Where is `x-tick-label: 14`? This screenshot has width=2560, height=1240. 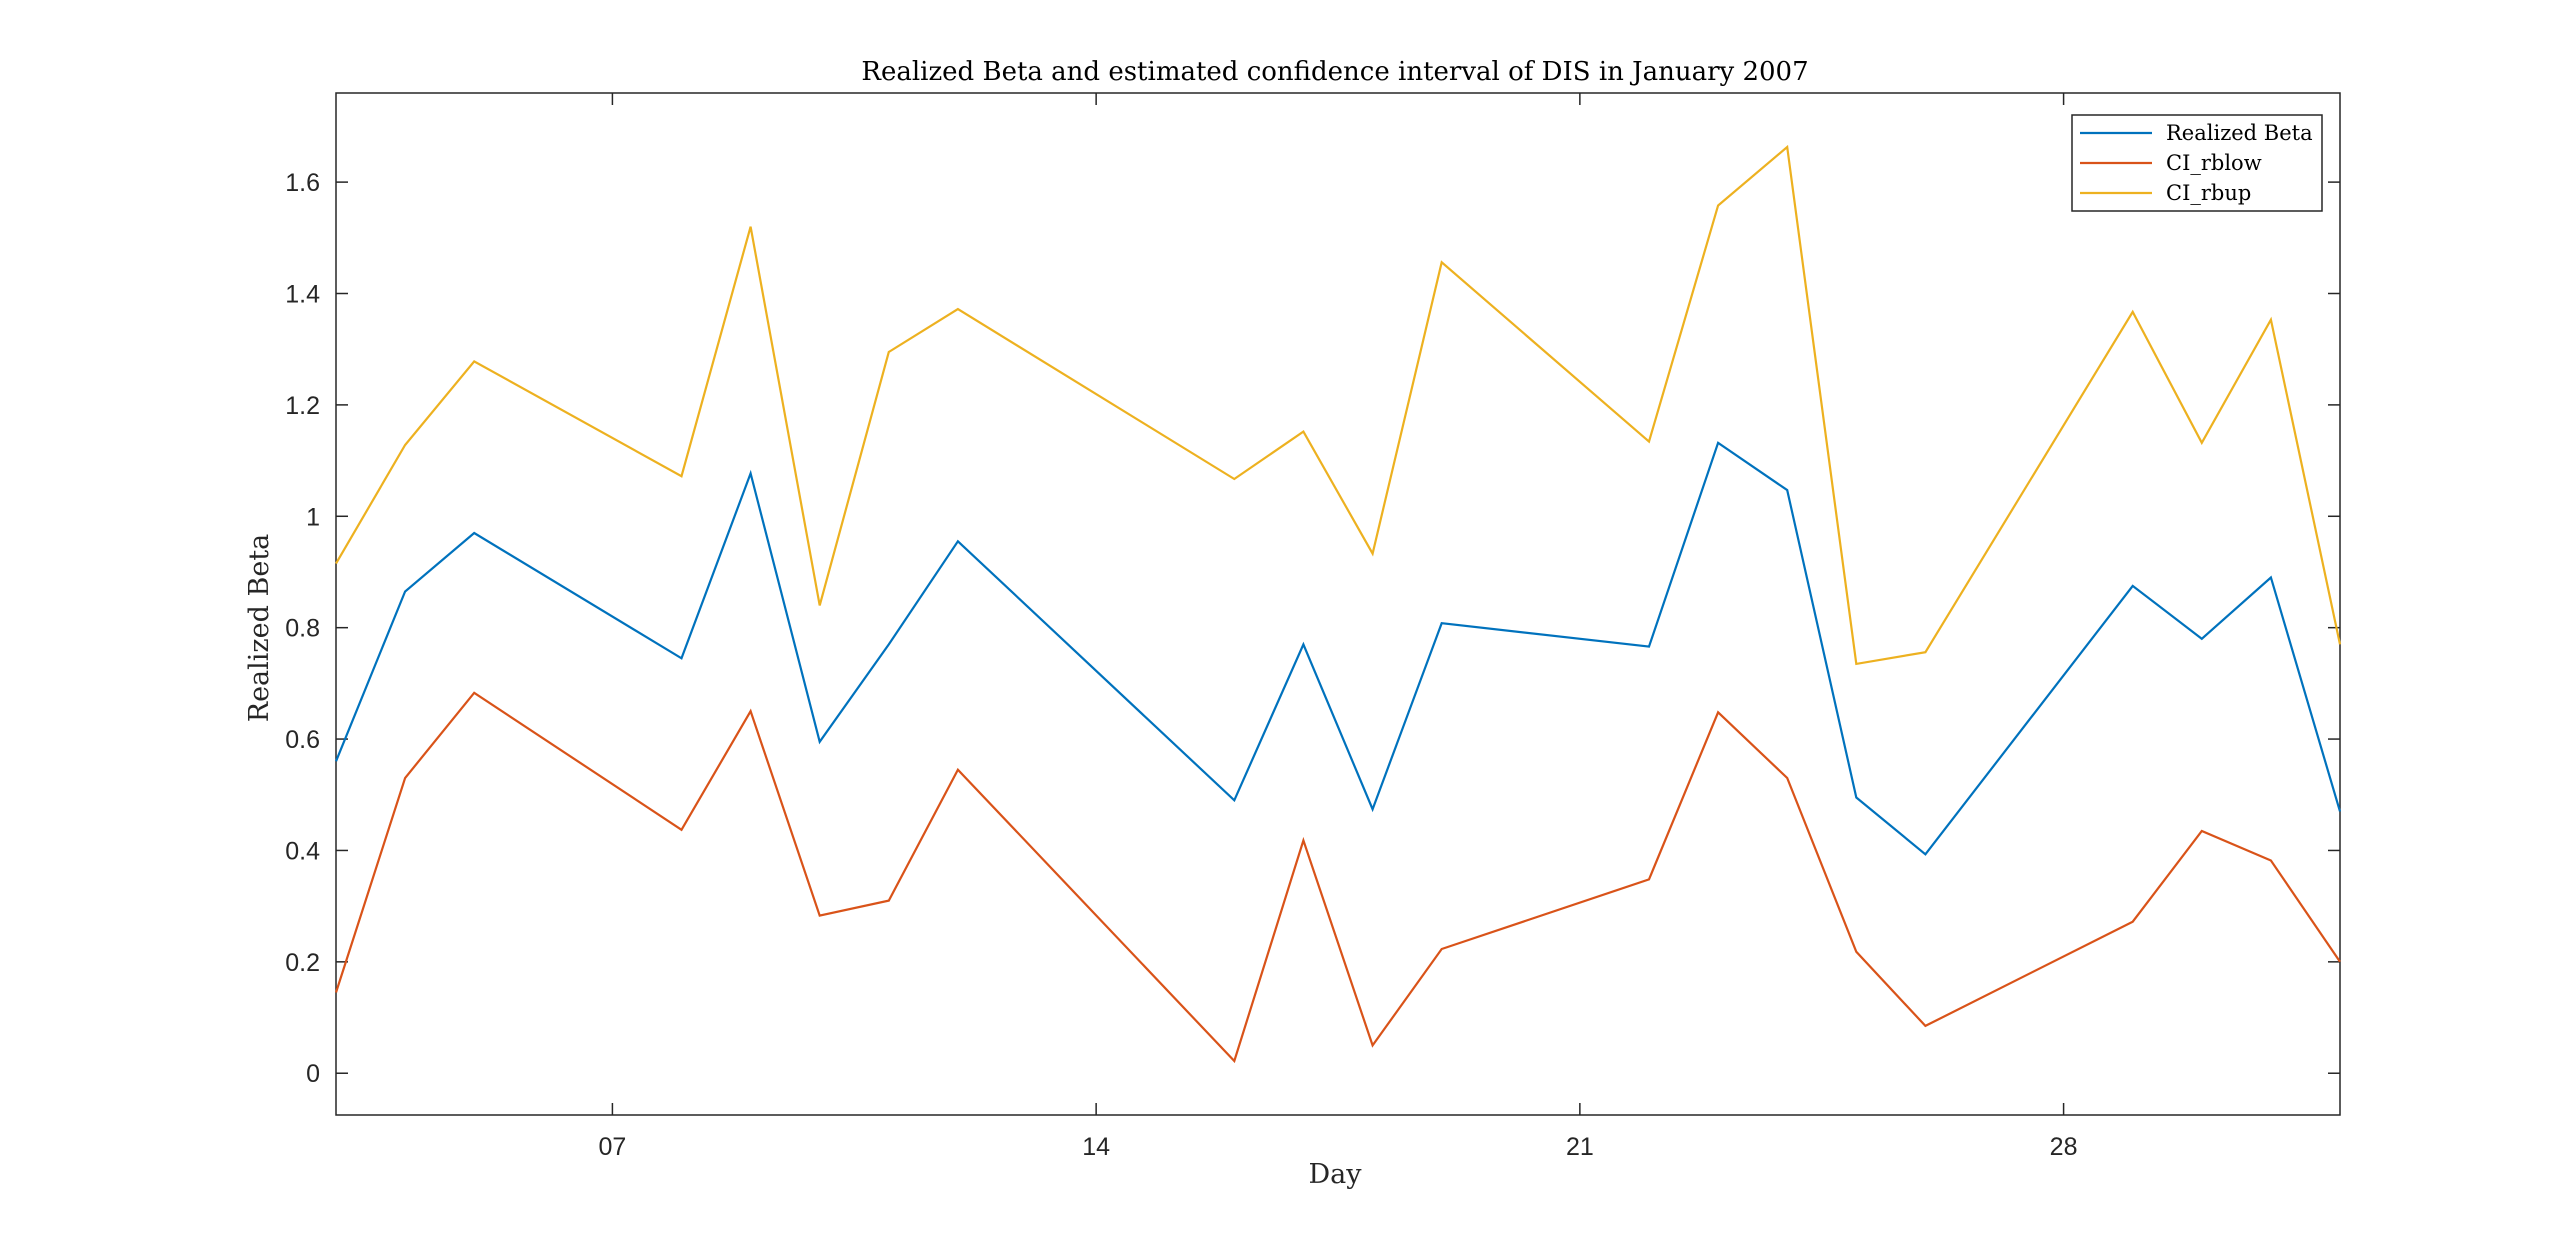
x-tick-label: 14 is located at coordinates (1096, 1147).